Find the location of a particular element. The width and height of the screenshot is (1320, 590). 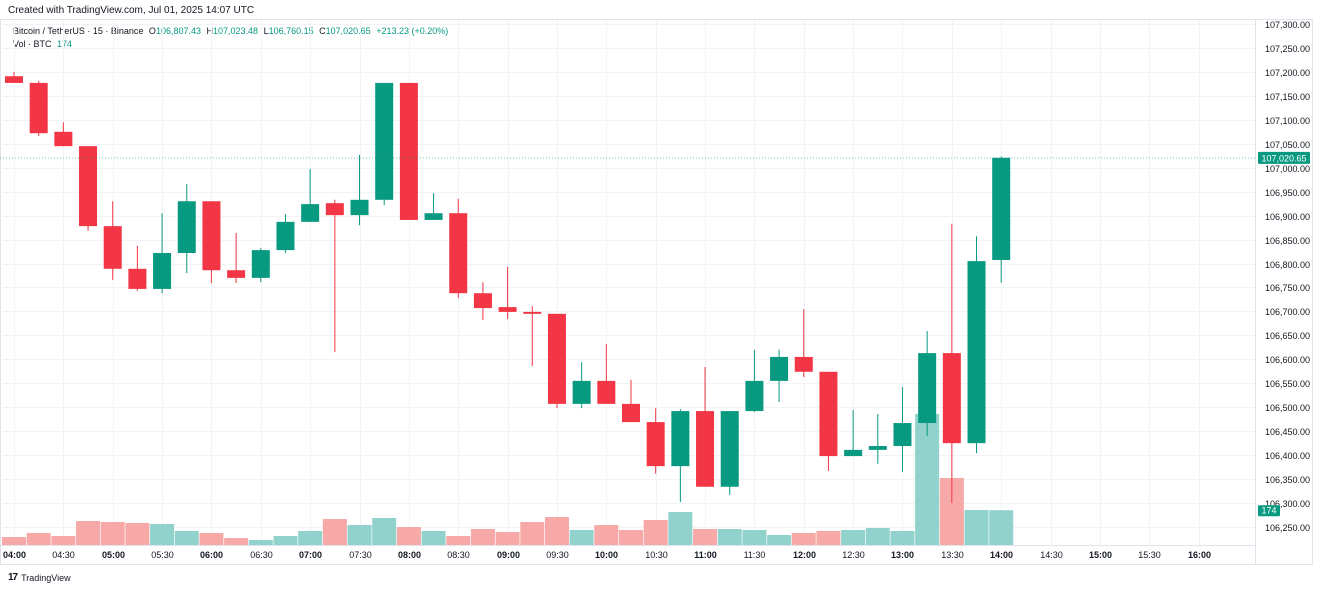

price-tick-label: 107,250.00 is located at coordinates (1287, 49).